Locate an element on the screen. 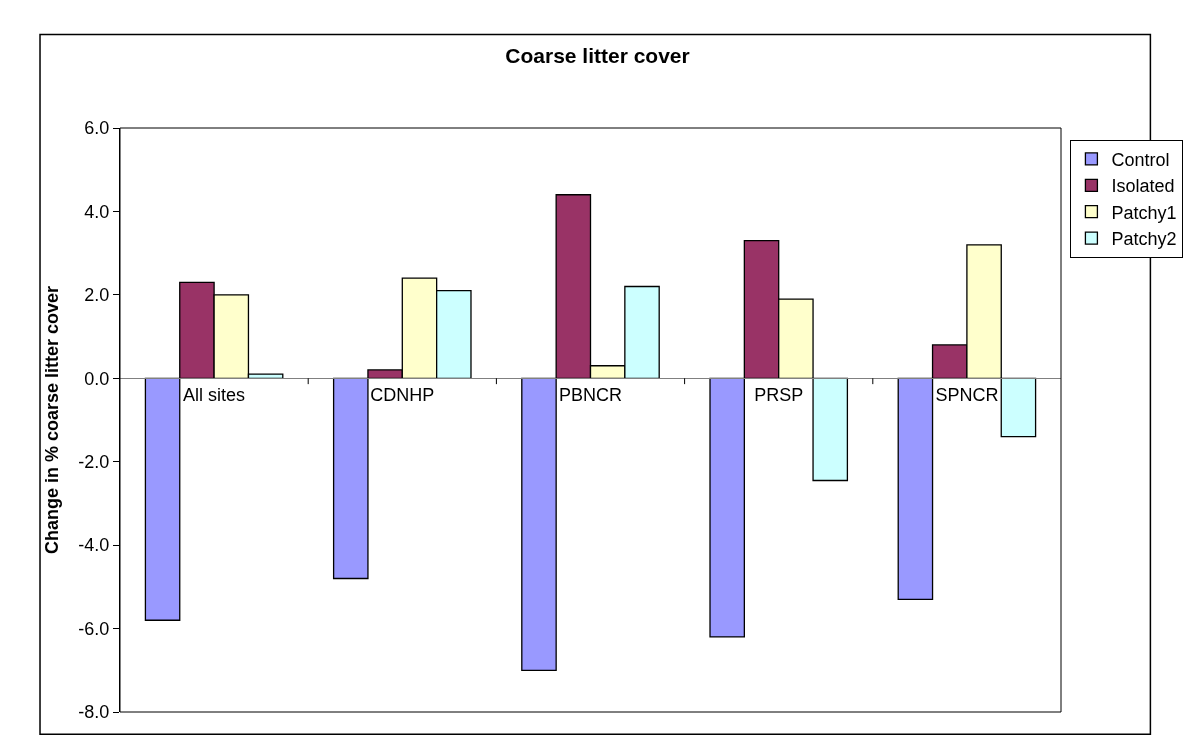 The height and width of the screenshot is (744, 1195). y-axis-title: Change in % coarse litter cover is located at coordinates (51, 420).